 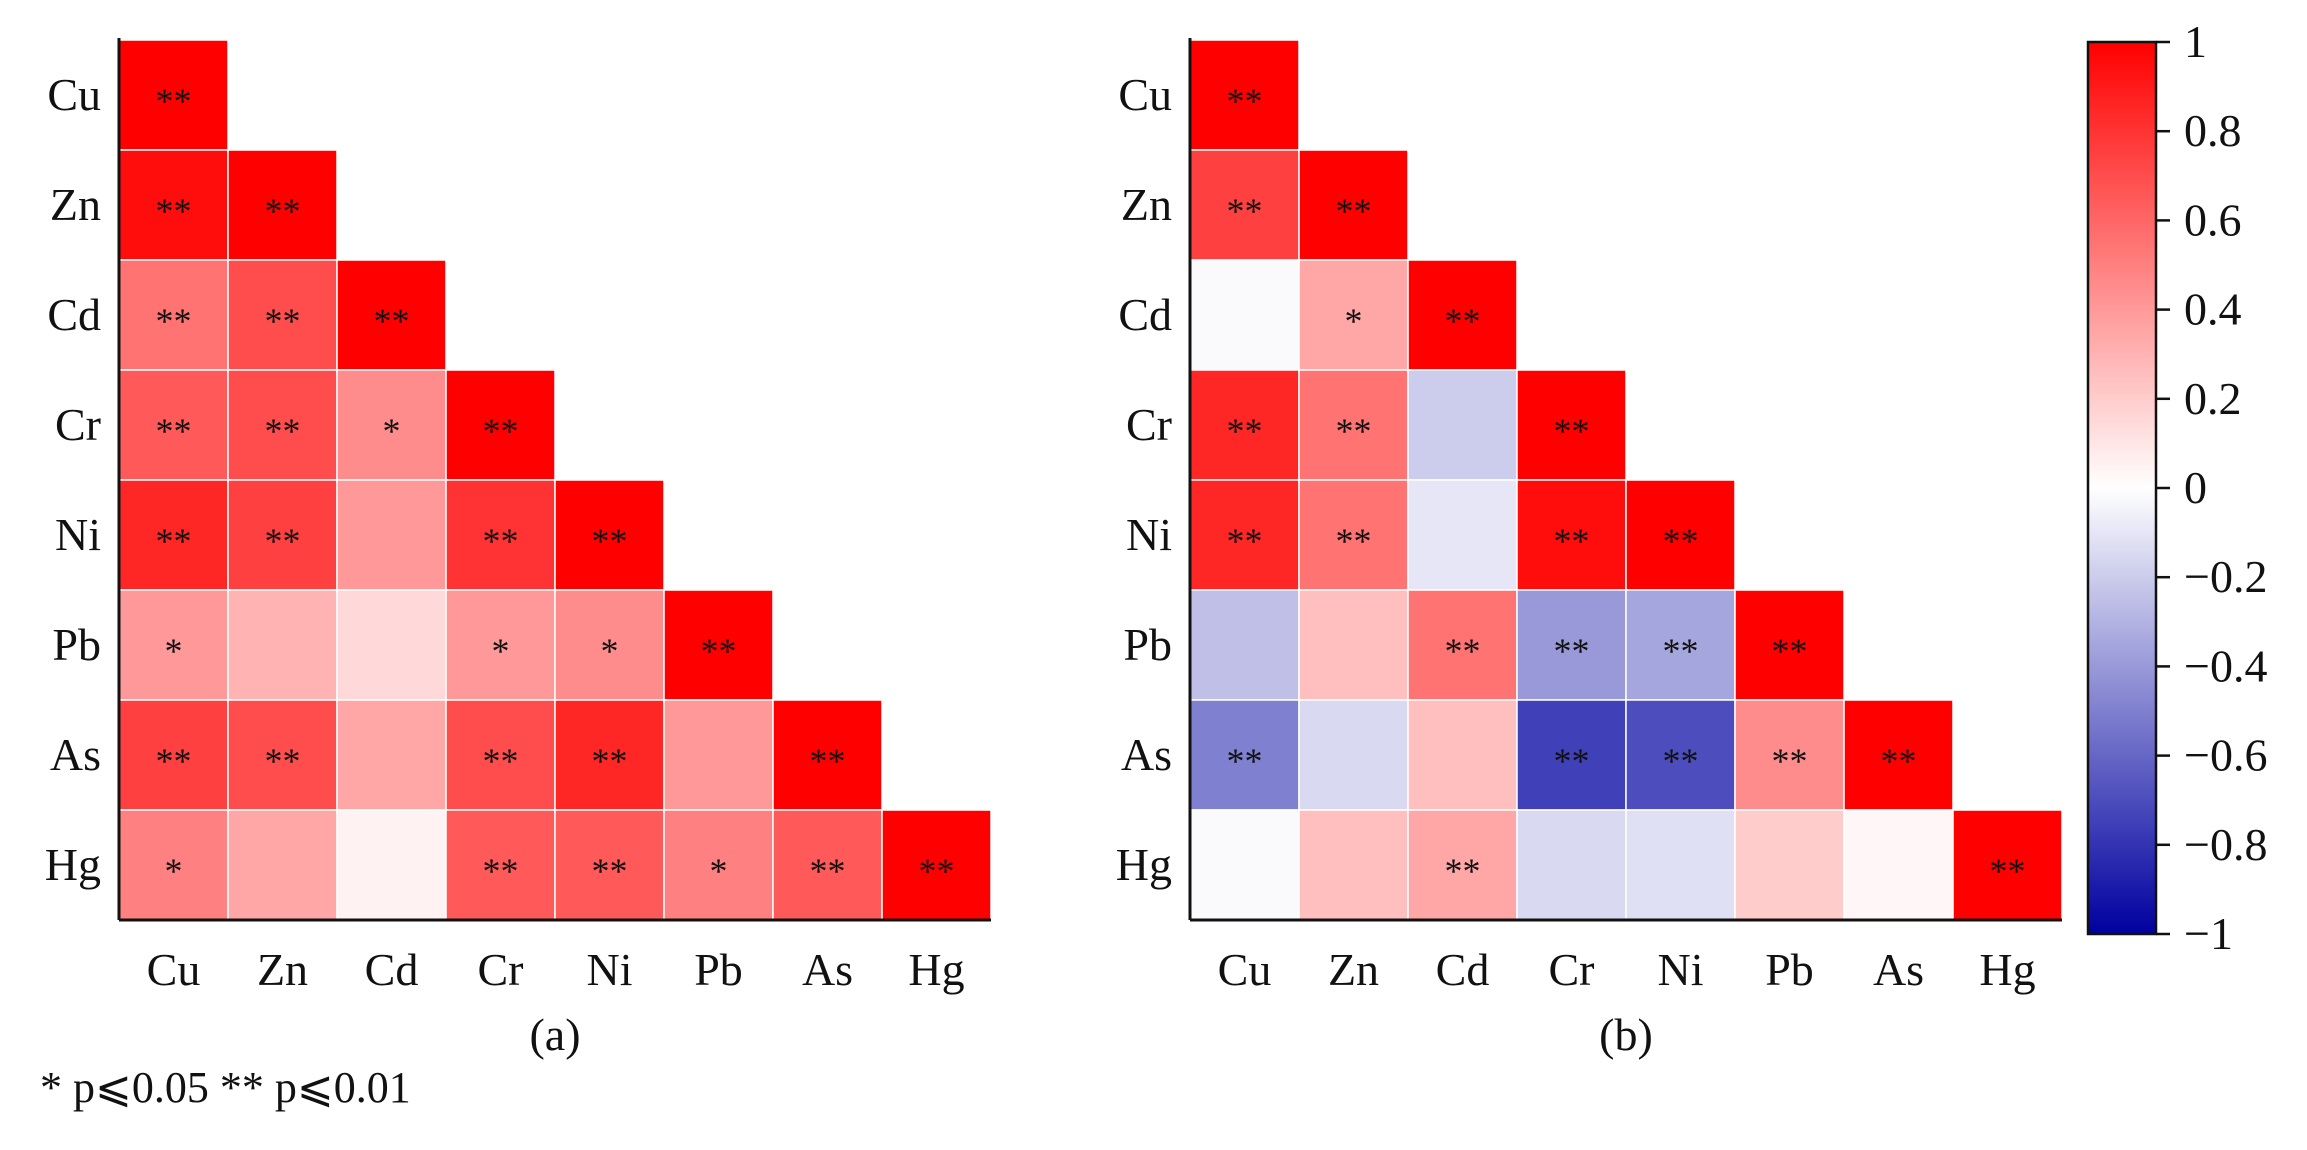 What do you see at coordinates (2195, 41) in the screenshot?
I see `colorbar-tick-label: 1` at bounding box center [2195, 41].